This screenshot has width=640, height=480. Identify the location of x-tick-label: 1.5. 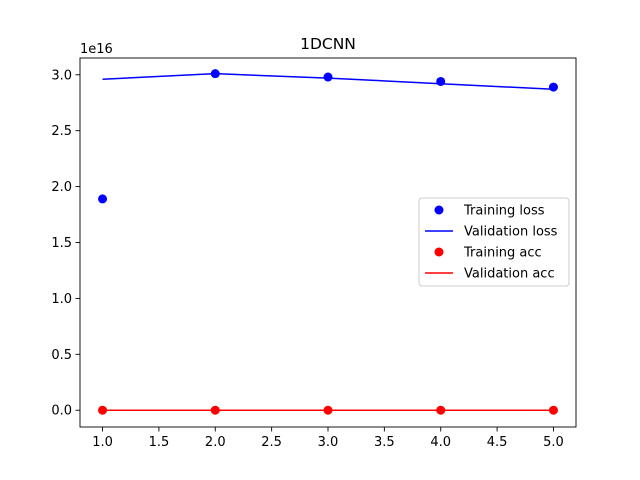
(159, 442).